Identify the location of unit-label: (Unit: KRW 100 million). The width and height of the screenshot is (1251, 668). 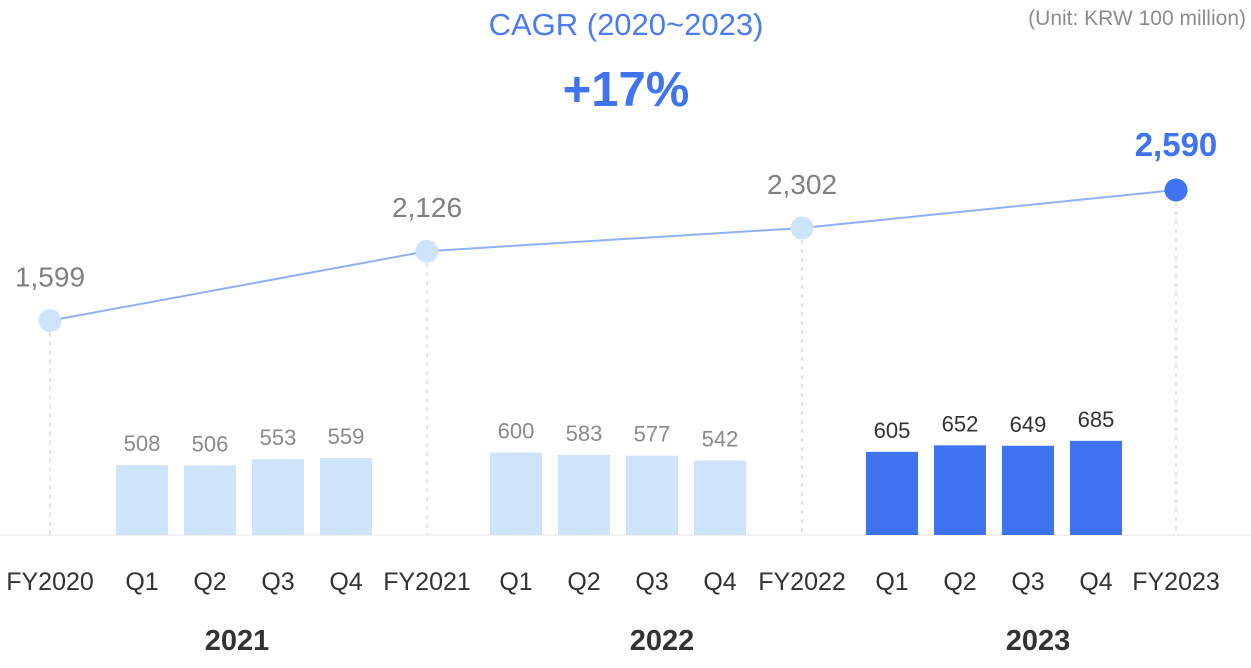
(1137, 18).